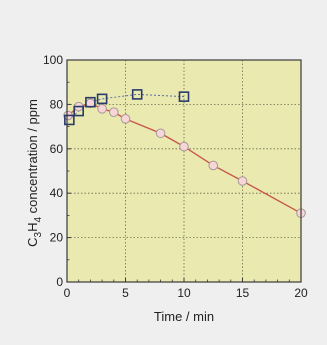 The width and height of the screenshot is (327, 345). What do you see at coordinates (57, 104) in the screenshot?
I see `y-tick-label: 80` at bounding box center [57, 104].